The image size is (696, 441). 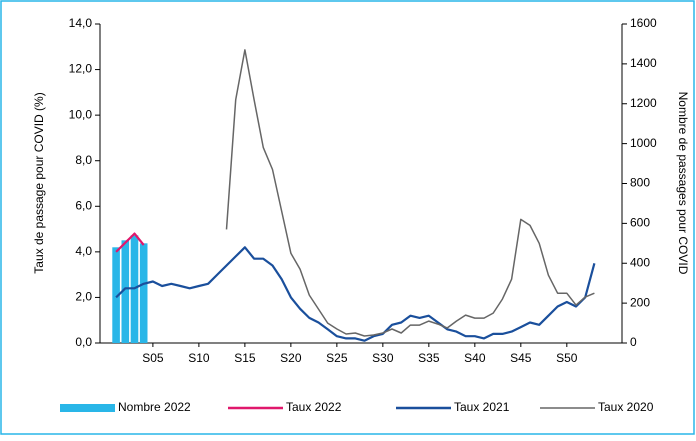 I want to click on x-tick-label: S35, so click(x=429, y=358).